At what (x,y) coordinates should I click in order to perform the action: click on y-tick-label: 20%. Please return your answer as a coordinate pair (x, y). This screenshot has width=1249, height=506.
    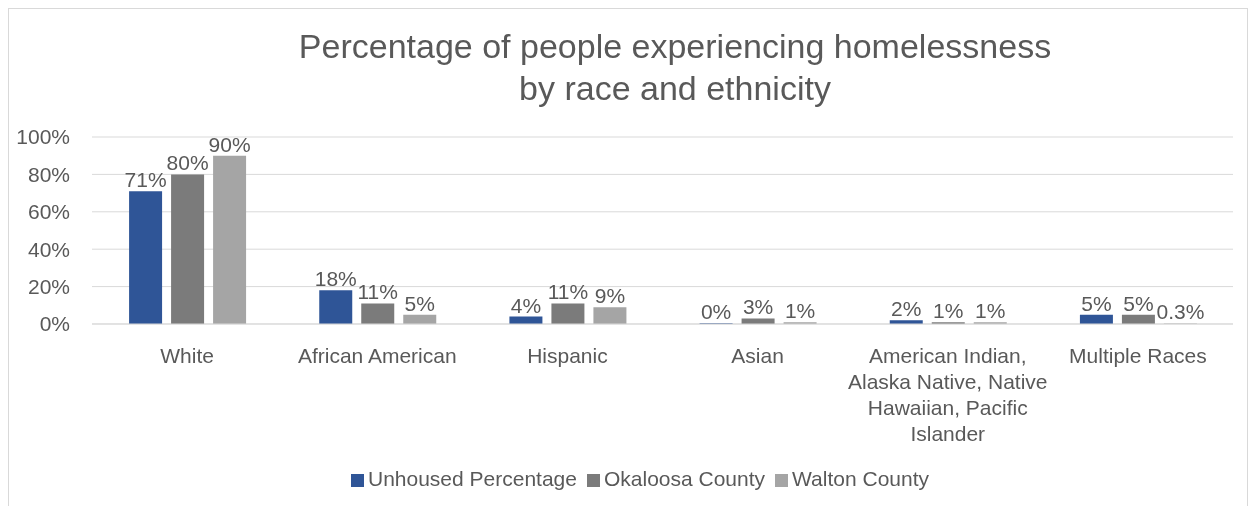
    Looking at the image, I should click on (48, 287).